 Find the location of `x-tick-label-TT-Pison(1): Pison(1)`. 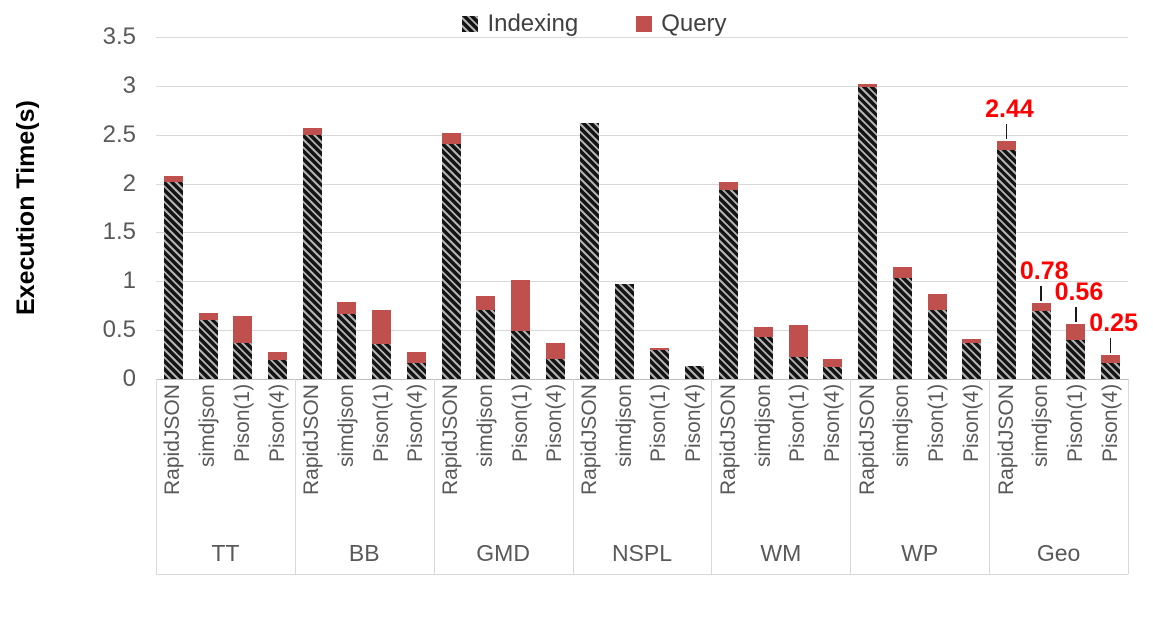

x-tick-label-TT-Pison(1): Pison(1) is located at coordinates (242, 423).